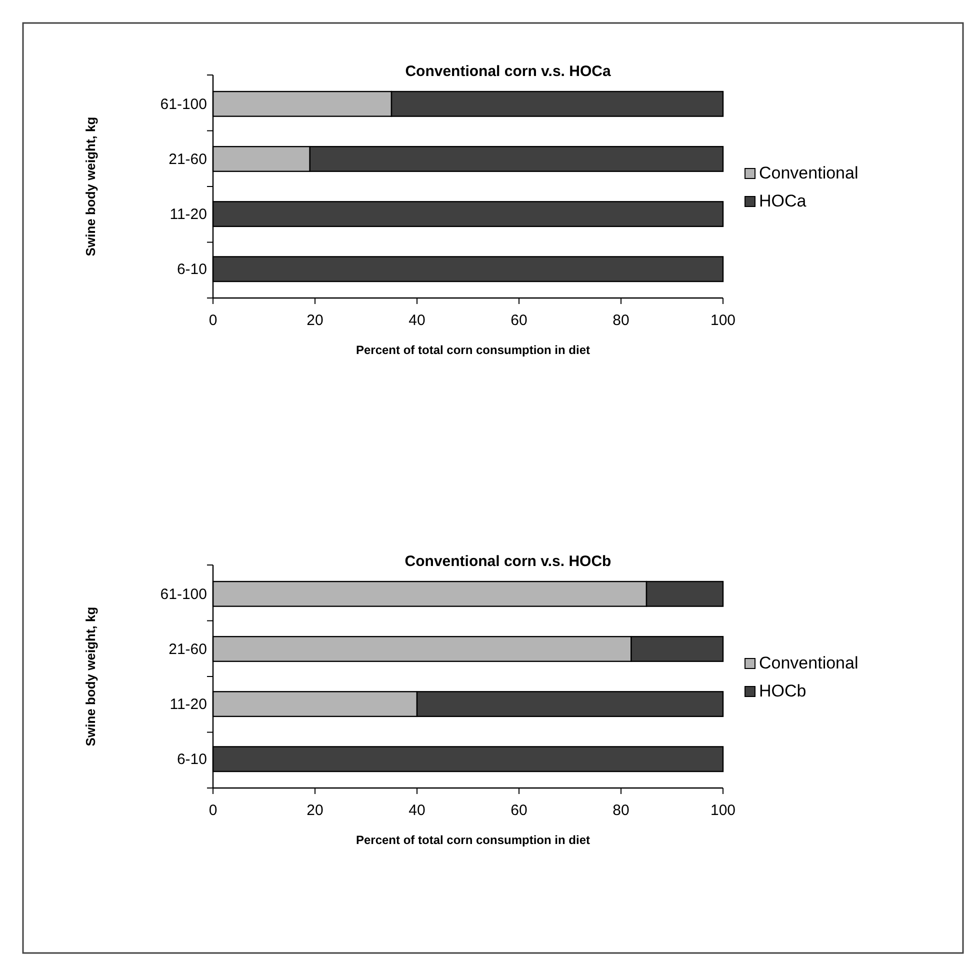  I want to click on chart-title: Conventional corn v.s. HOCa, so click(508, 71).